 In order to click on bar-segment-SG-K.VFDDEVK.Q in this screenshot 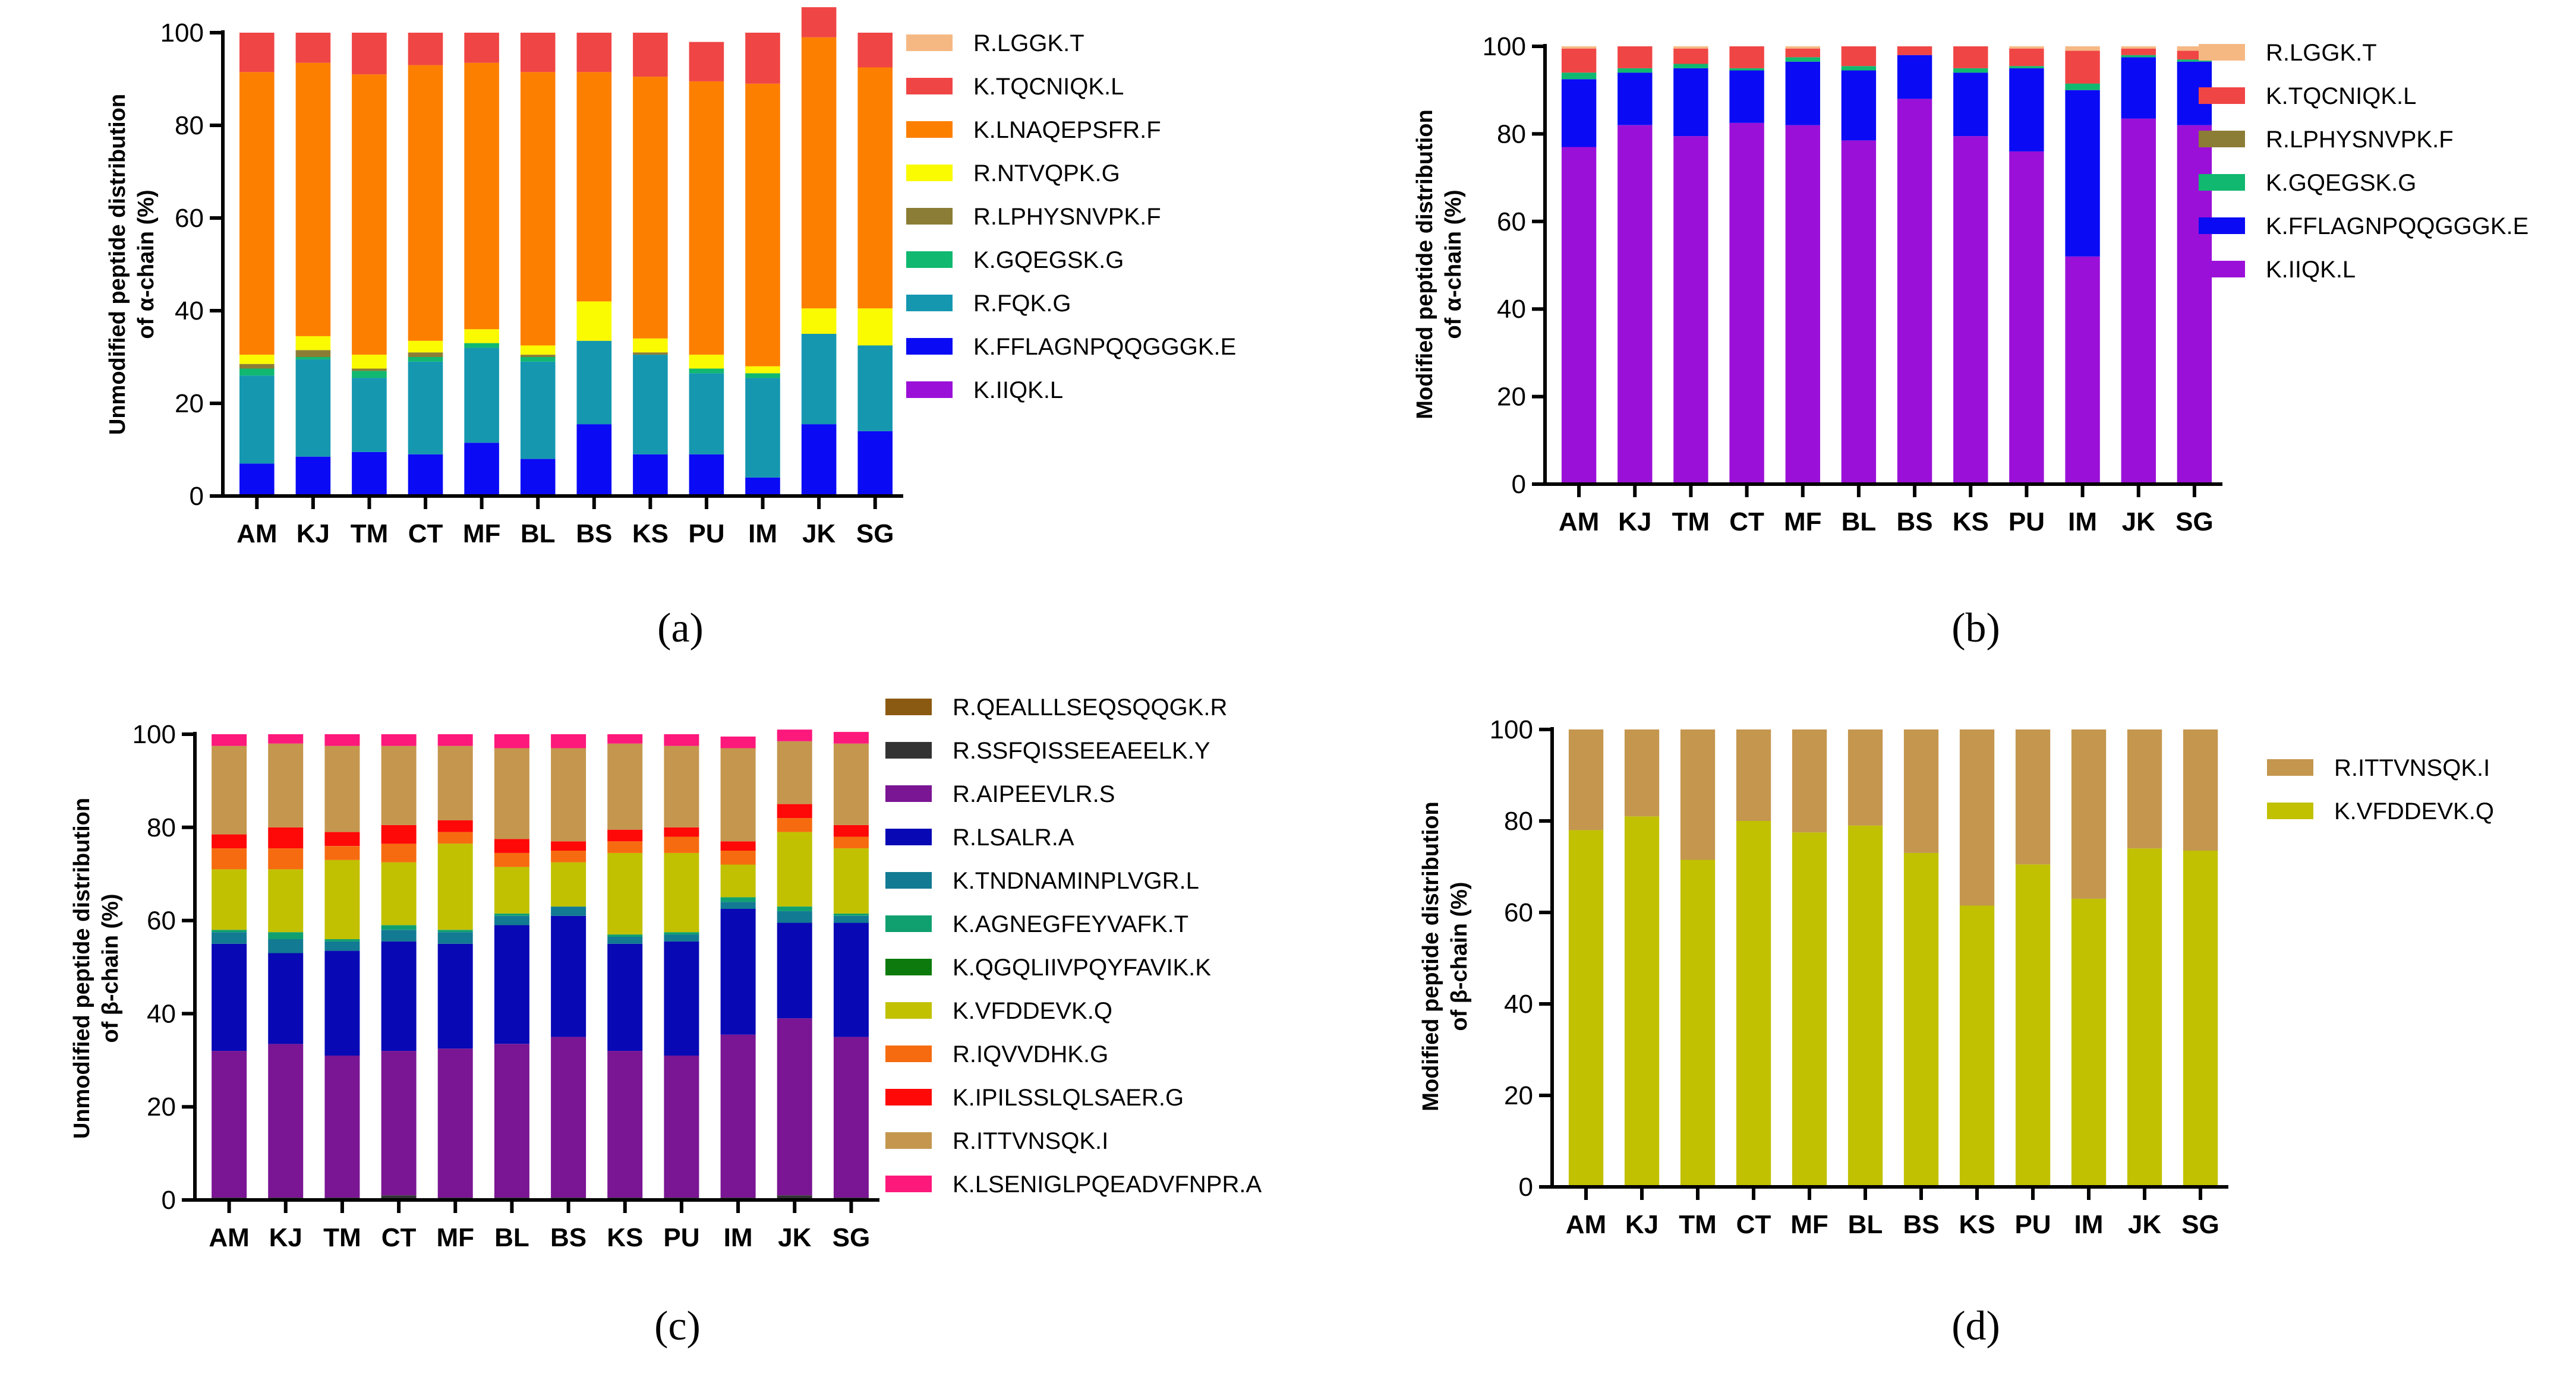, I will do `click(2200, 1019)`.